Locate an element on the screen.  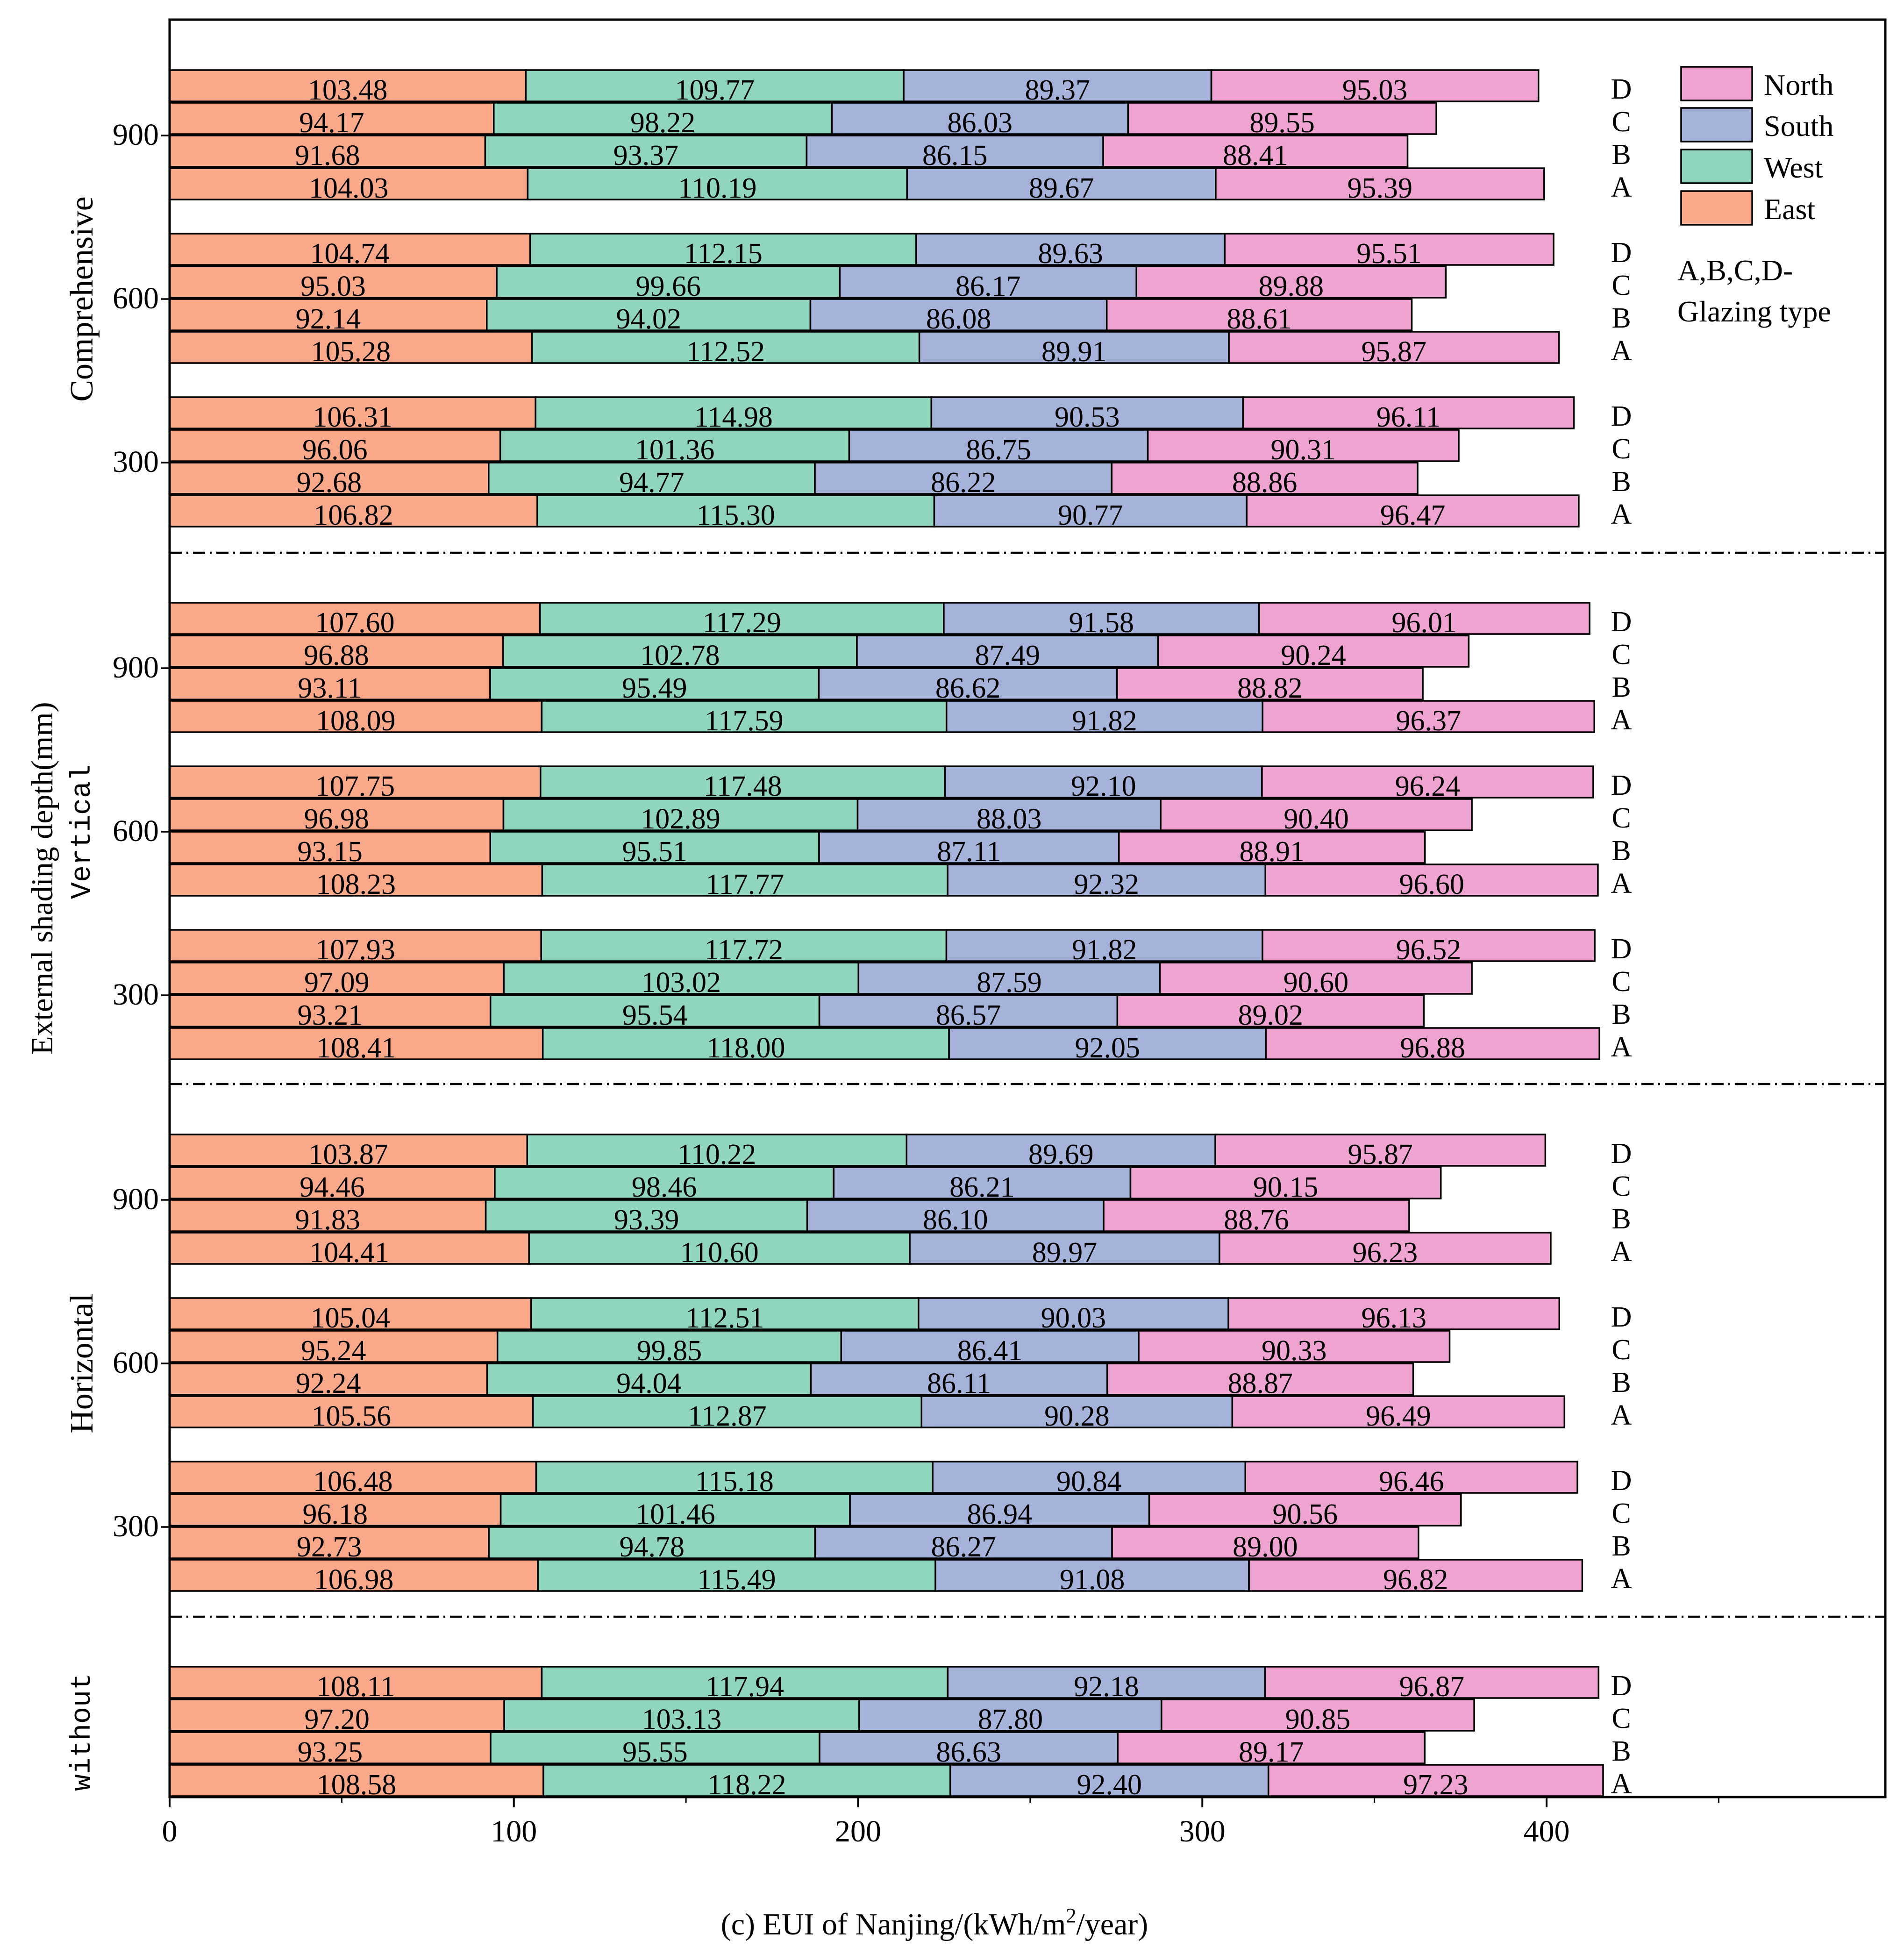
bar-value-label: 99.66 is located at coordinates (668, 286).